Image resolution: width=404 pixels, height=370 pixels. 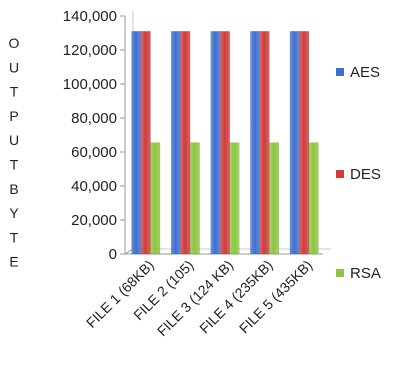 What do you see at coordinates (340, 72) in the screenshot?
I see `legend-swatch-aes` at bounding box center [340, 72].